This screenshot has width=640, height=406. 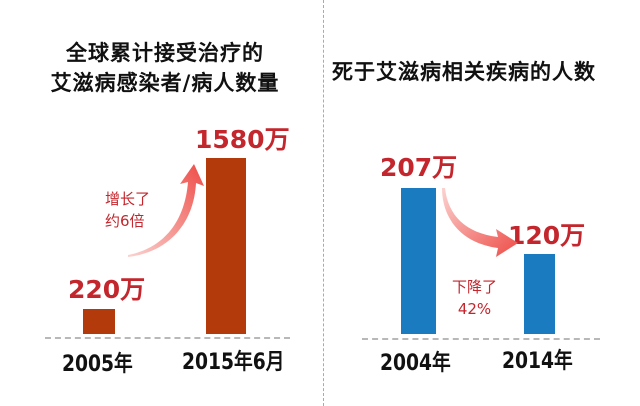 What do you see at coordinates (418, 261) in the screenshot?
I see `bar-2004` at bounding box center [418, 261].